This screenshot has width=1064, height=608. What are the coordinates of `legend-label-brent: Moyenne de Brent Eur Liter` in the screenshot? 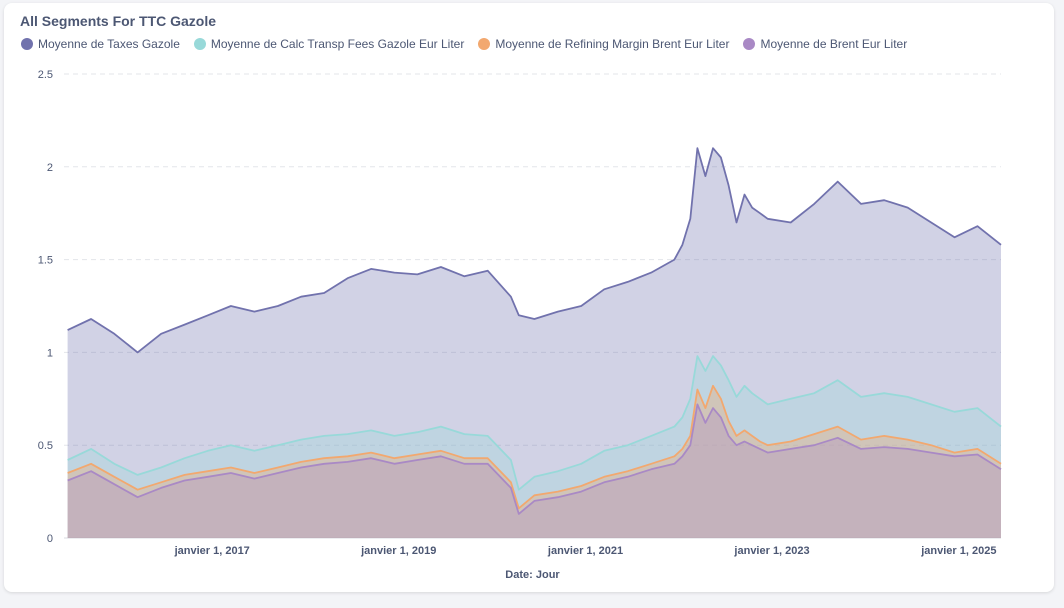 It's located at (834, 44).